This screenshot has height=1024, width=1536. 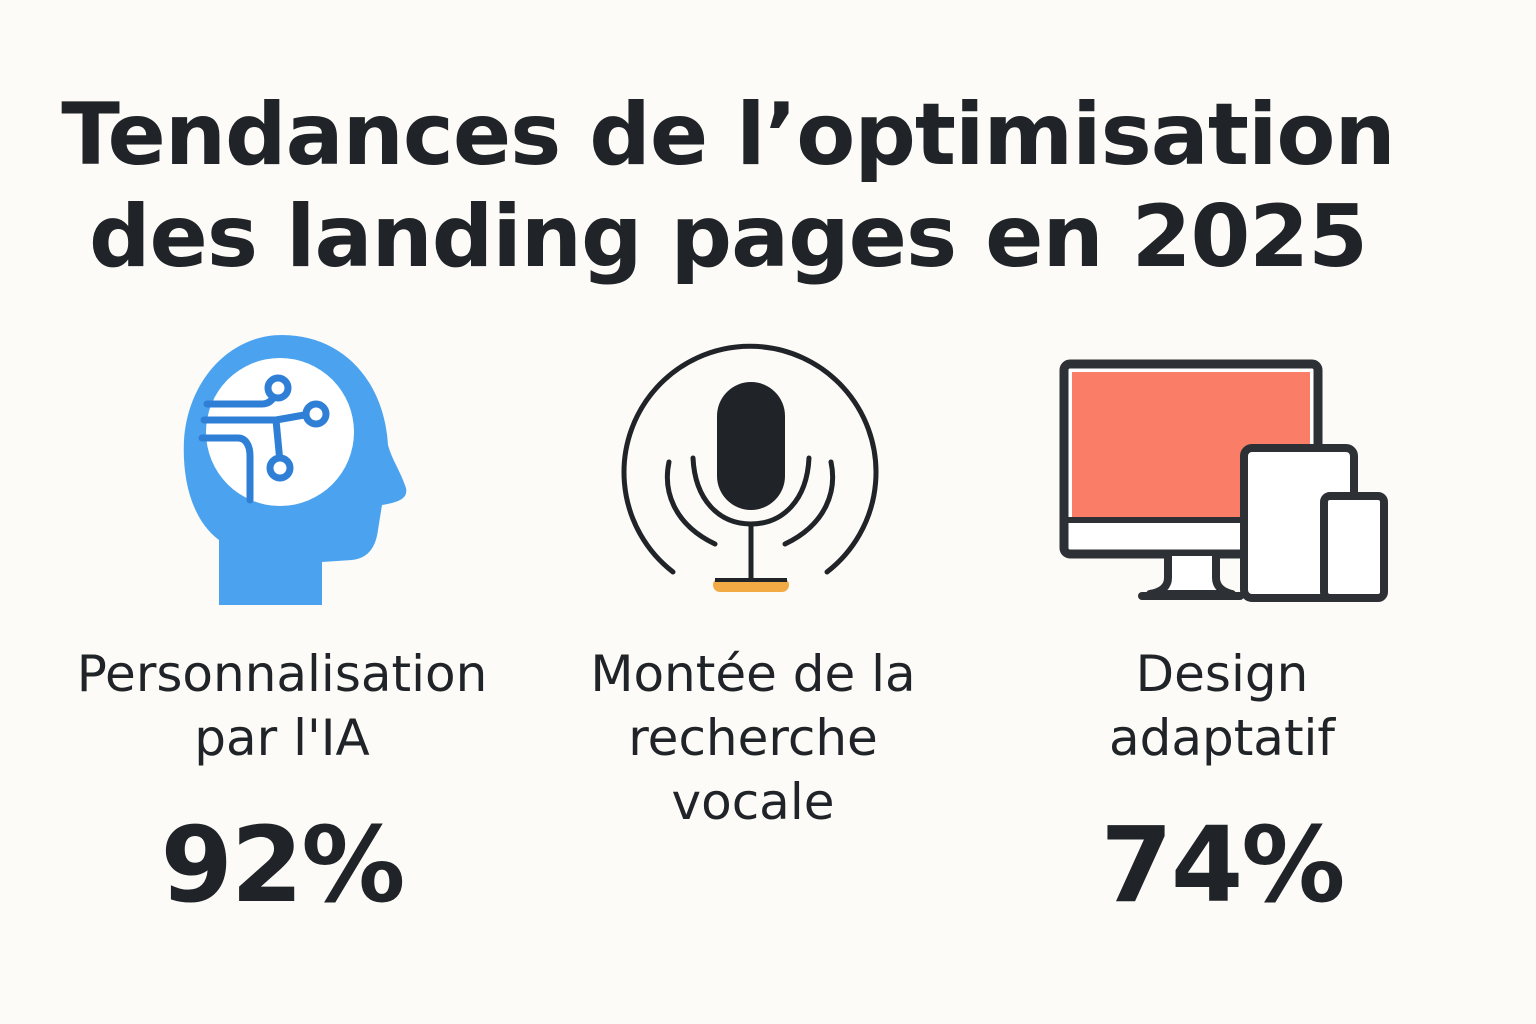 I want to click on ai-head-icon-wrap, so click(x=282, y=475).